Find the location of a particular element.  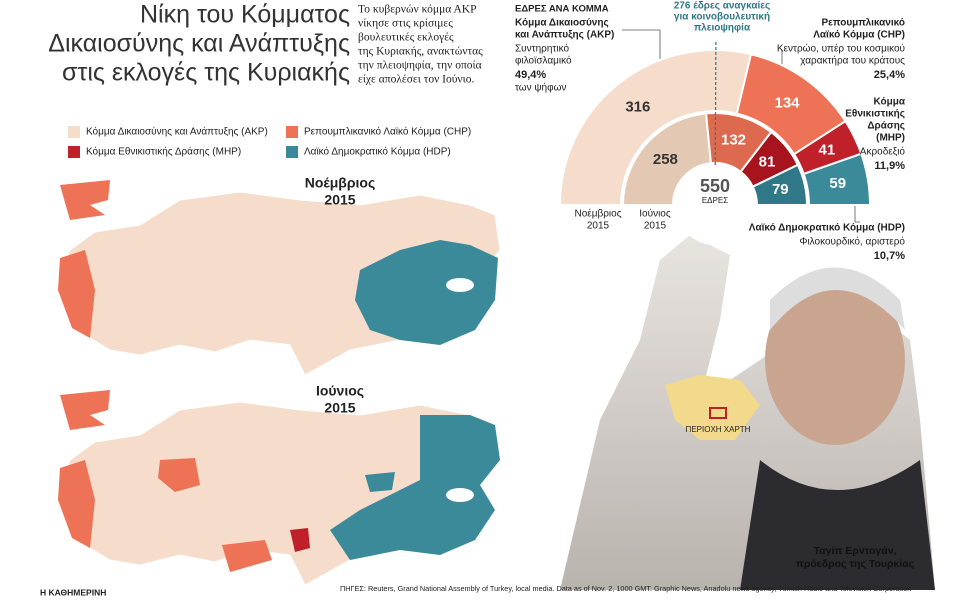

legend-label: Ρεπουμπλικανικό Λαϊκό Κόμμα (CHP) is located at coordinates (387, 132).